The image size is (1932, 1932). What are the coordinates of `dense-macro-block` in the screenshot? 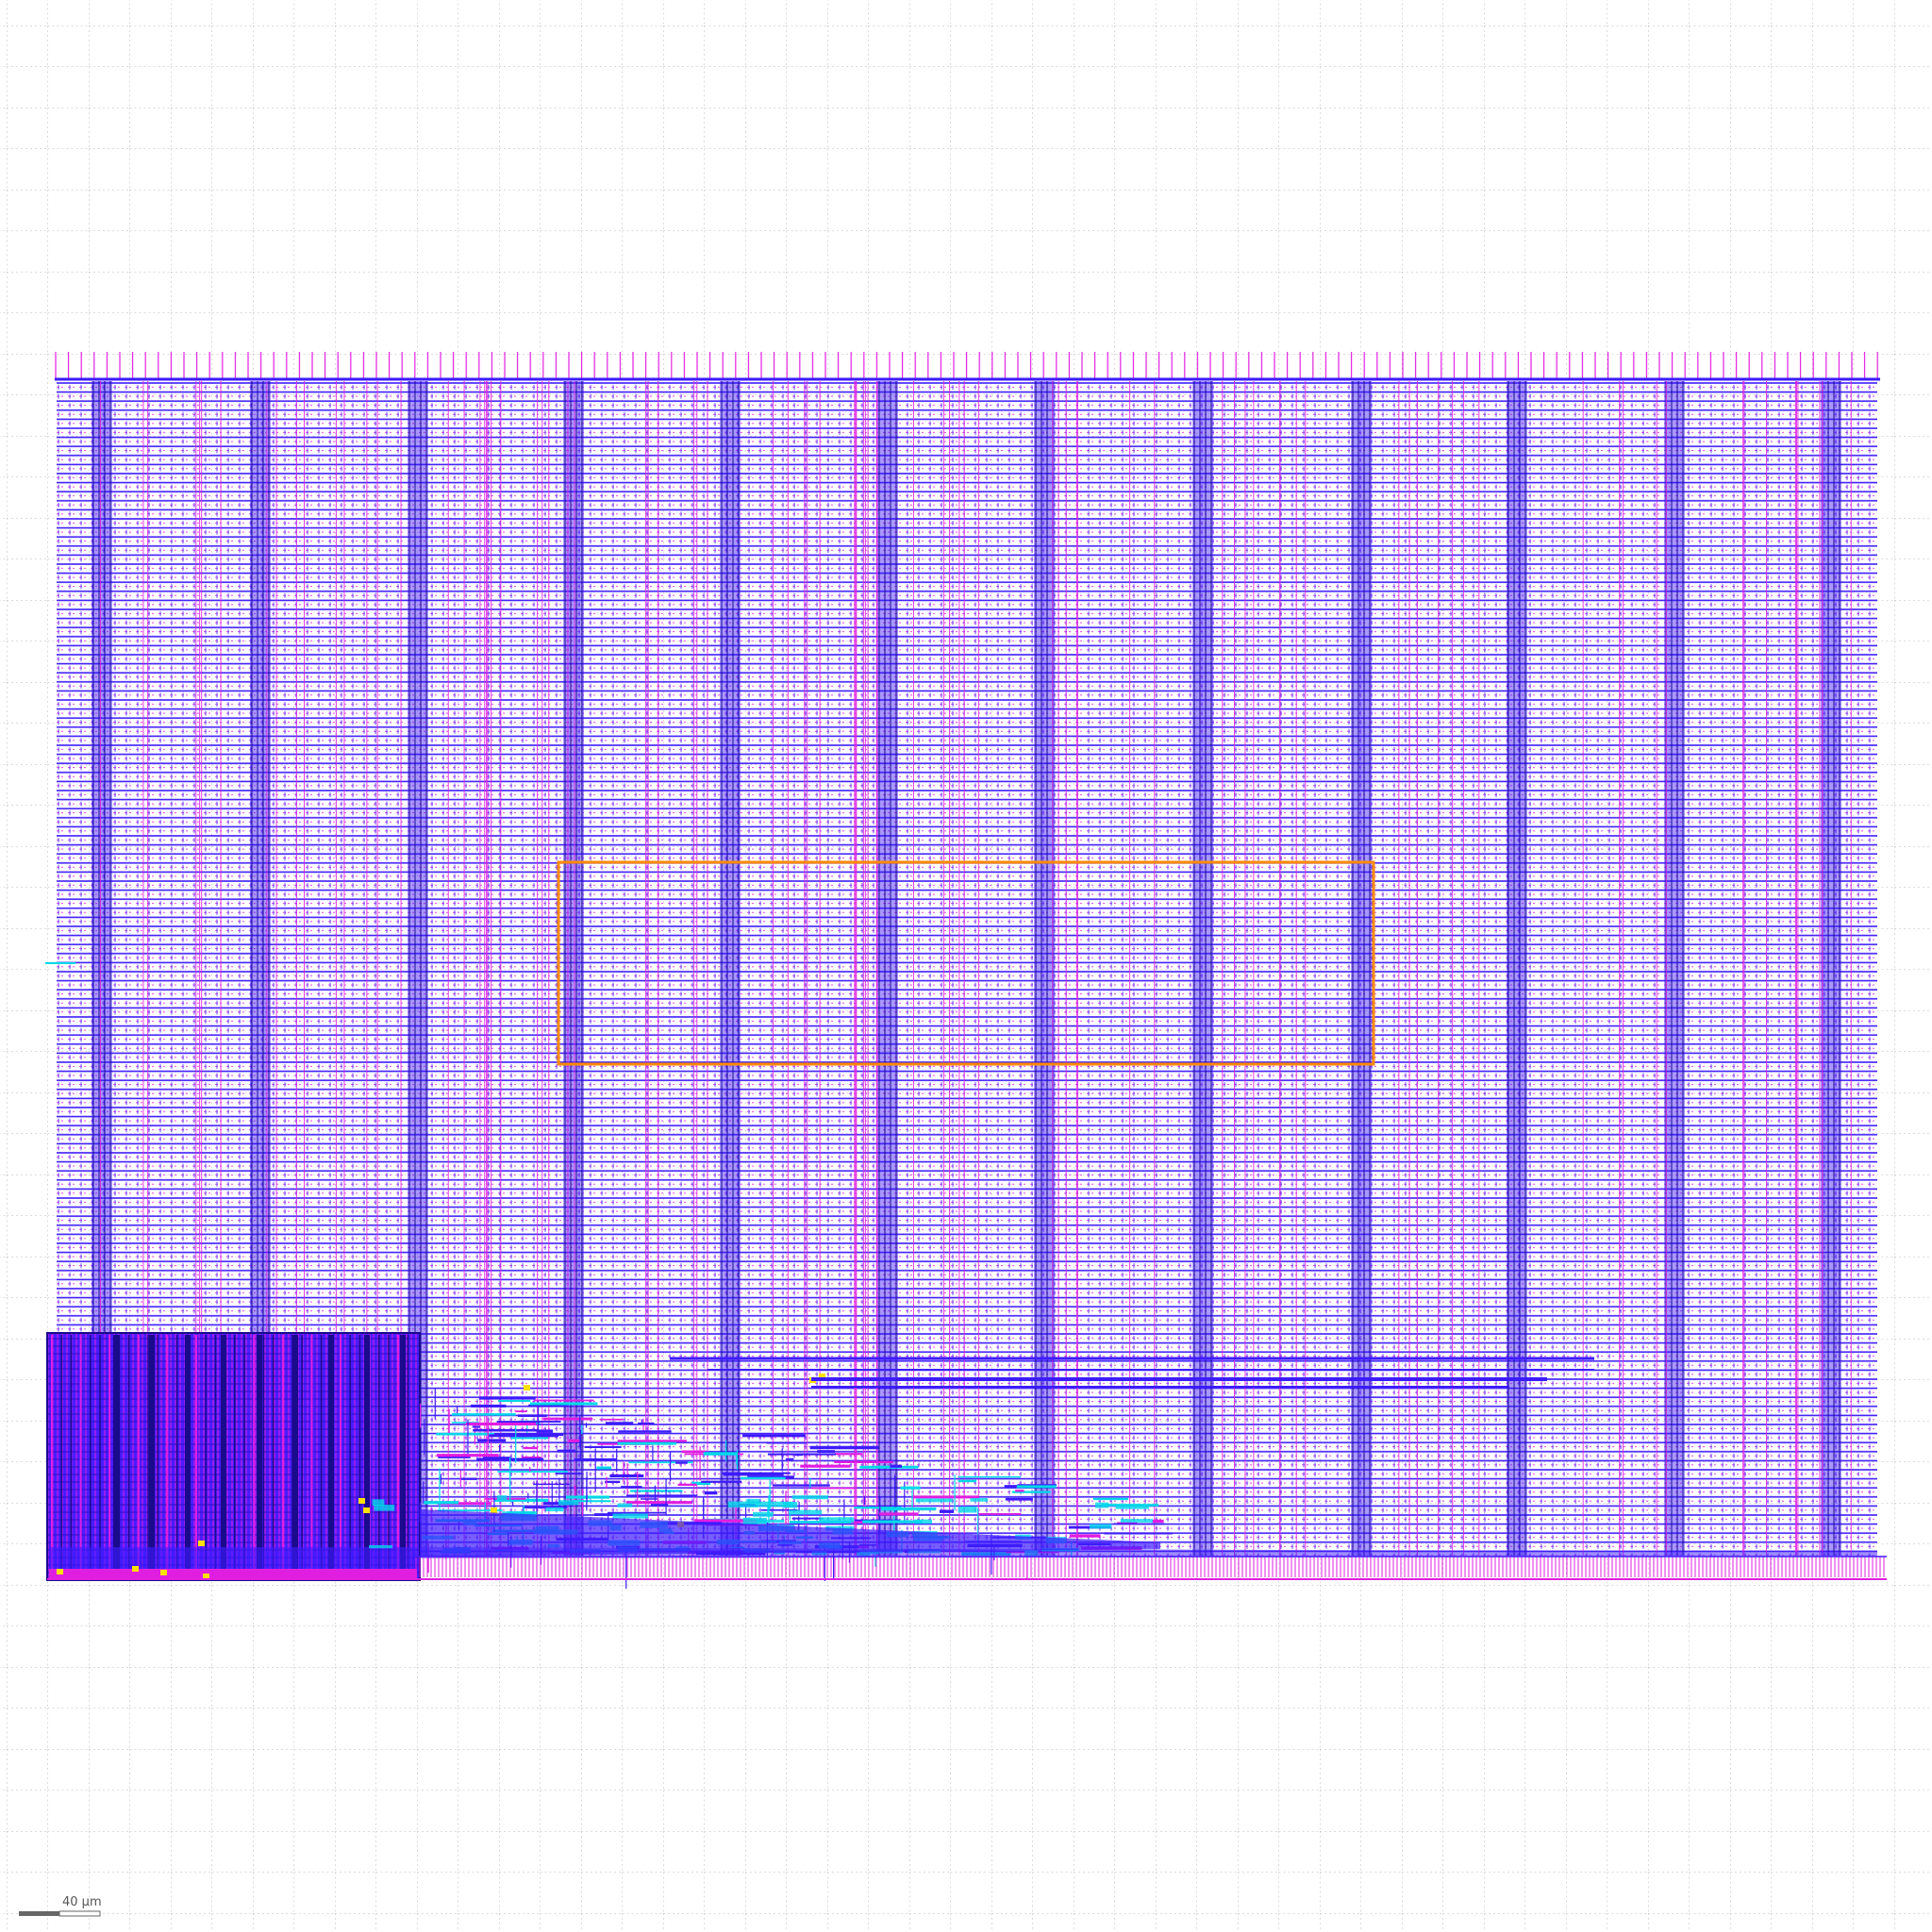 It's located at (234, 1456).